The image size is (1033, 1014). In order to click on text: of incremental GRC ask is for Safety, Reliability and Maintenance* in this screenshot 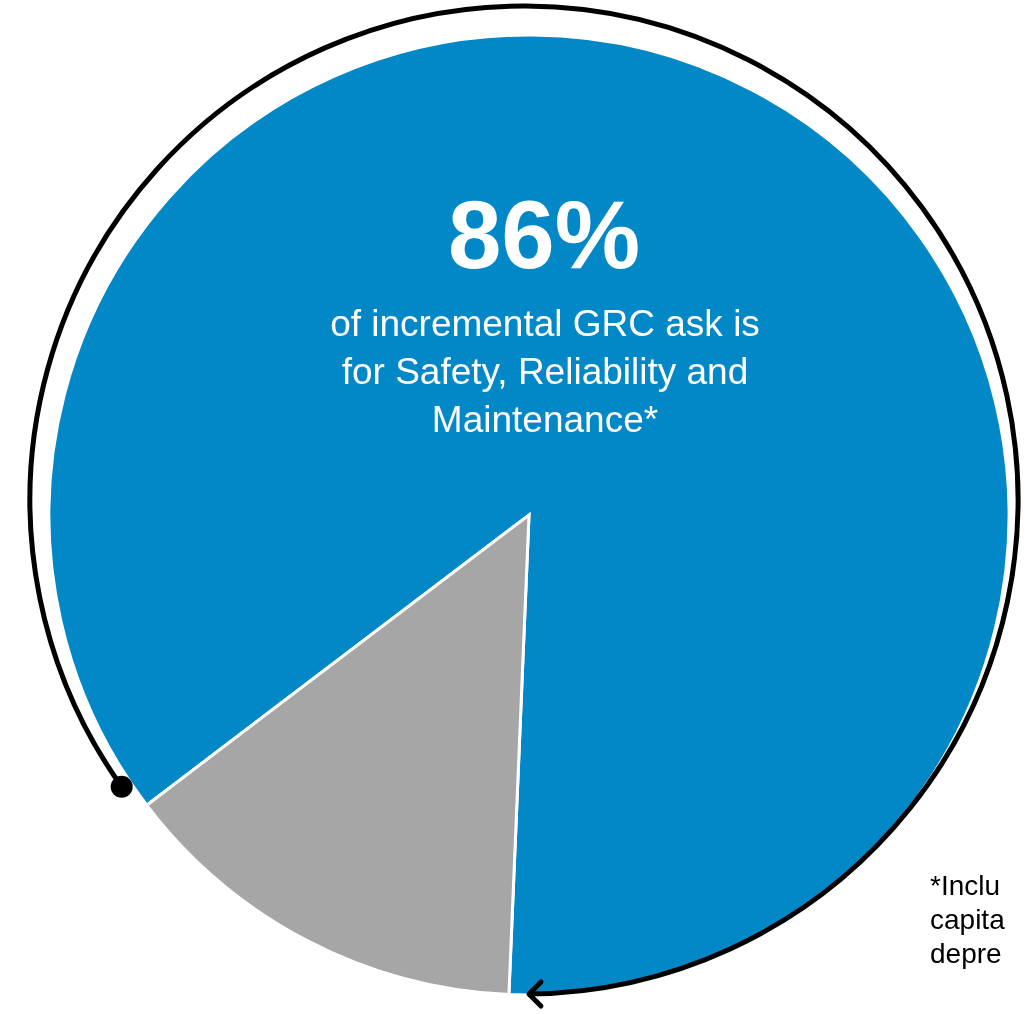, I will do `click(545, 372)`.